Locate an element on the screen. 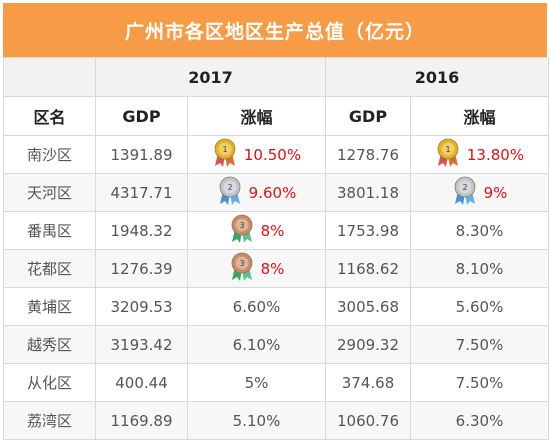 The image size is (551, 447). growth-2017-cell: 5.10% is located at coordinates (256, 420).